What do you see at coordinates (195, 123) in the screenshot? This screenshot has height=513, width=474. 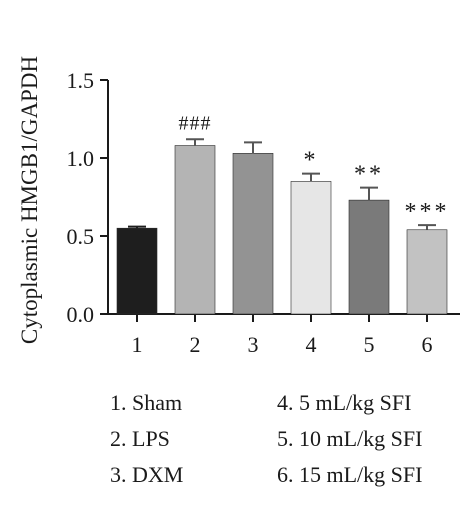 I see `significance-label: ###` at bounding box center [195, 123].